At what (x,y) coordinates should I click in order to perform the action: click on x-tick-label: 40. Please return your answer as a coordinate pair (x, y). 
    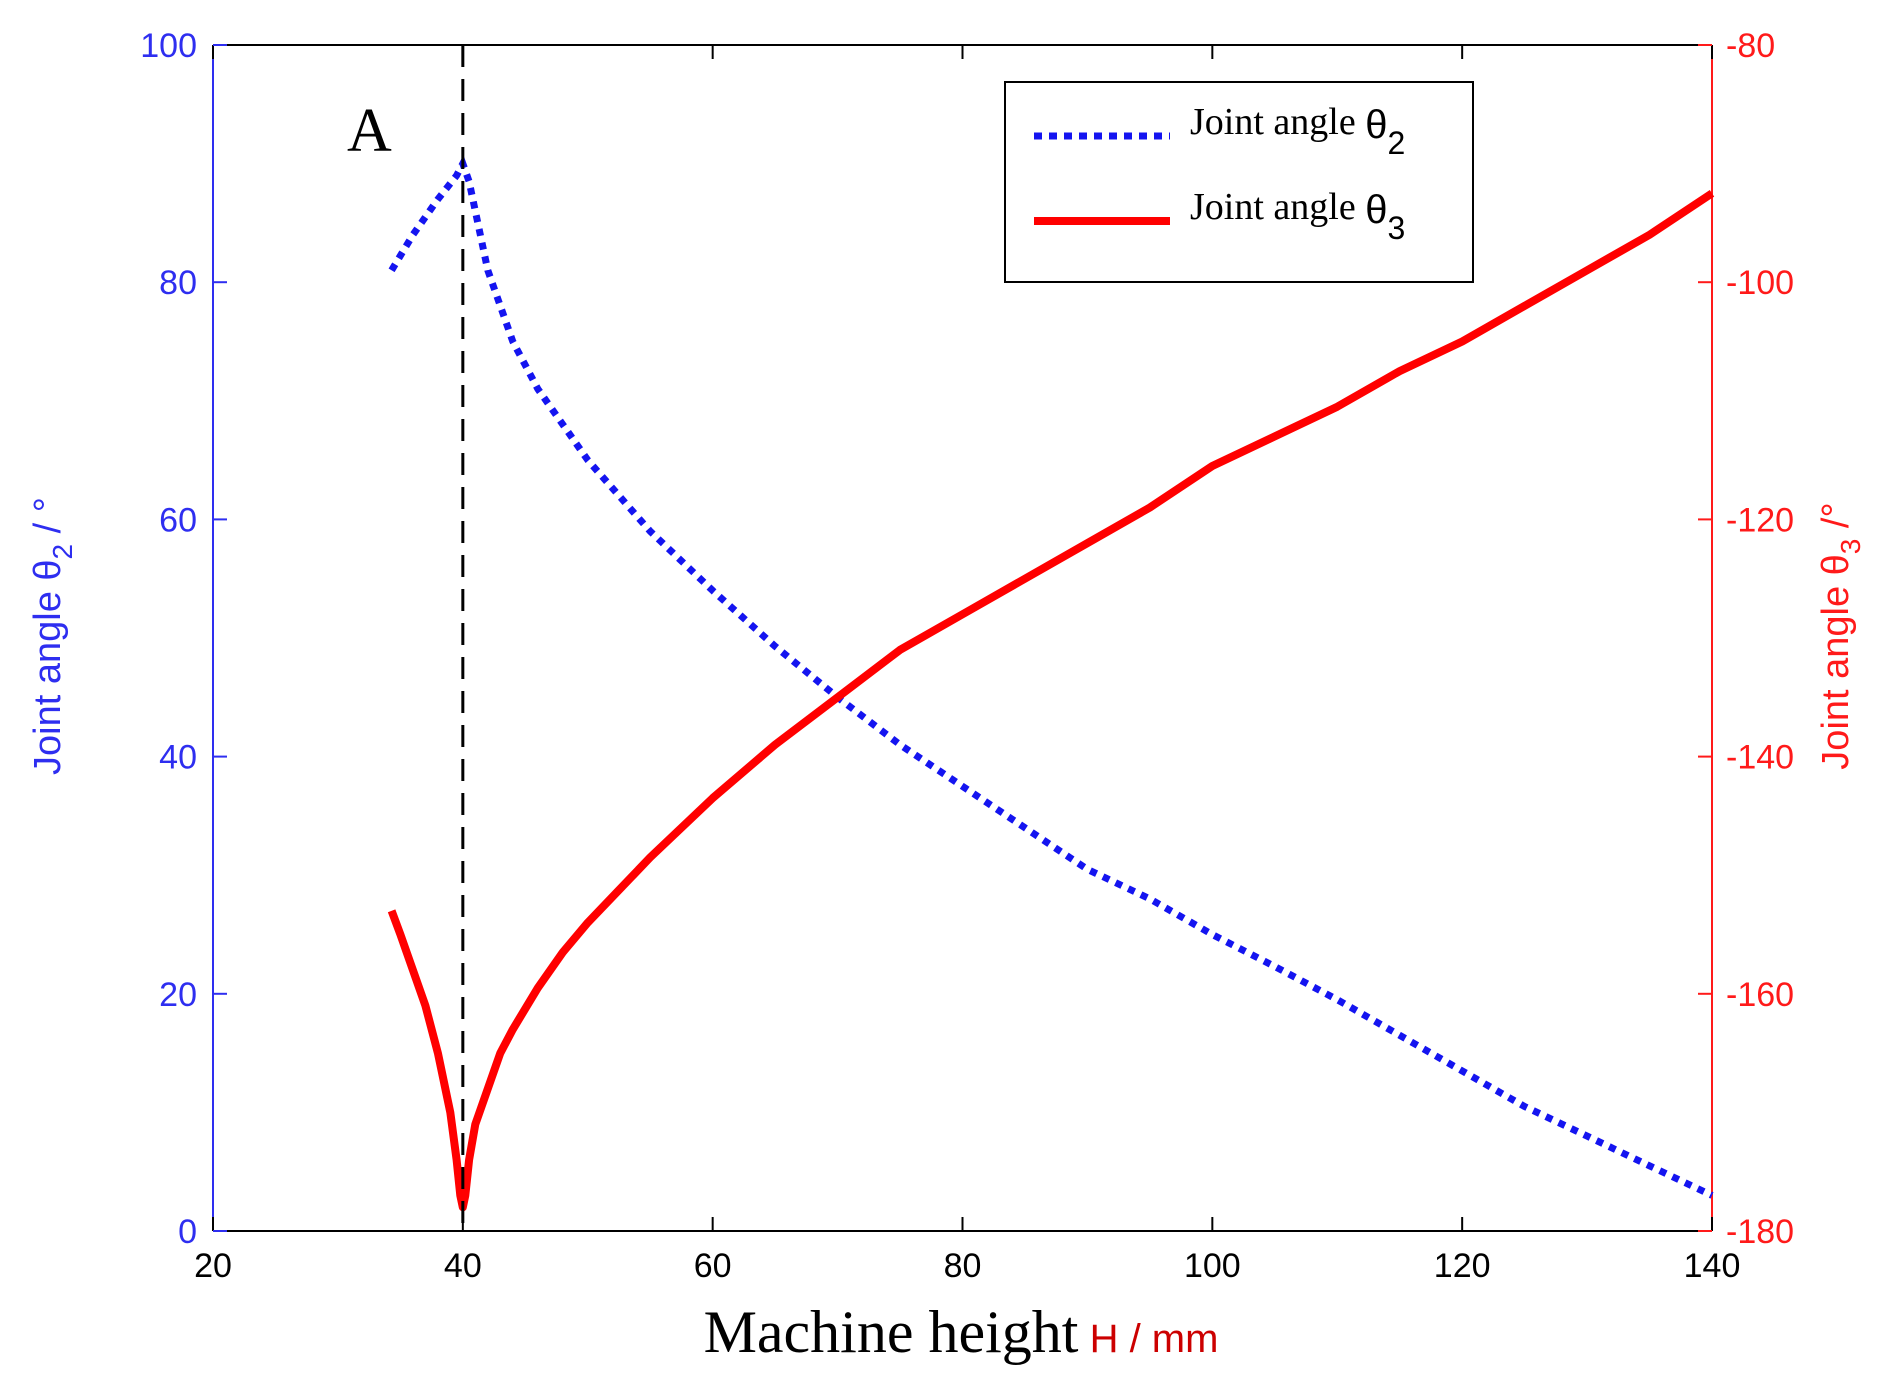
    Looking at the image, I should click on (463, 1266).